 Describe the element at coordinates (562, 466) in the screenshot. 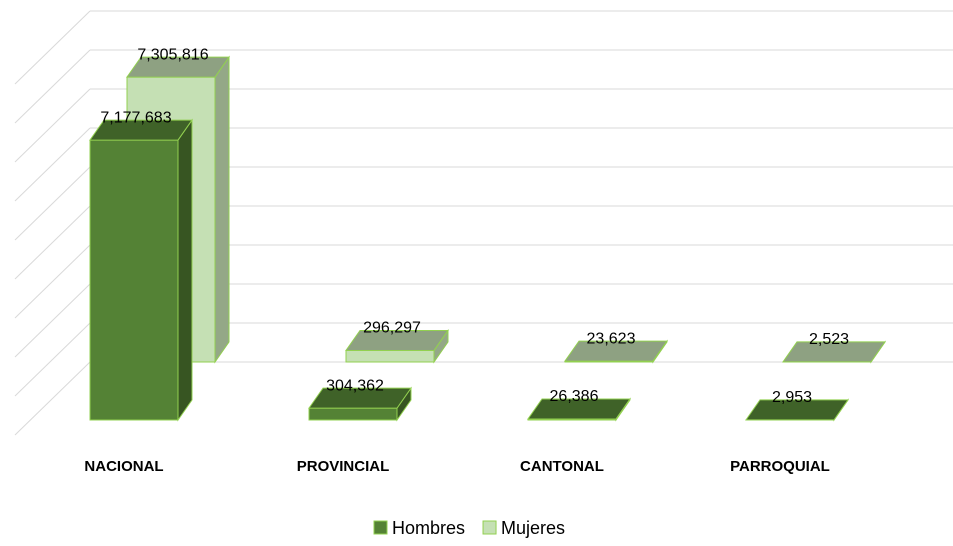

I see `x-tick-label: CANTONAL` at that location.